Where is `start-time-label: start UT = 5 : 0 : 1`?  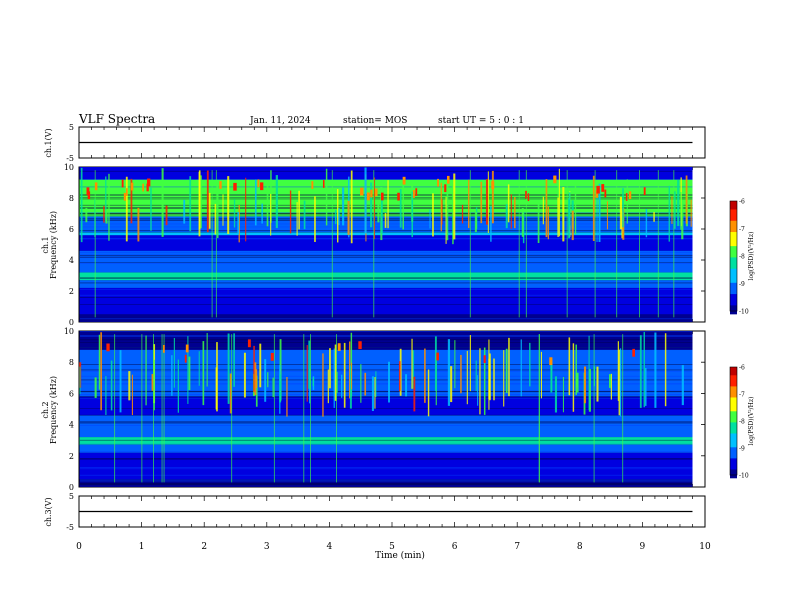
start-time-label: start UT = 5 : 0 : 1 is located at coordinates (481, 121).